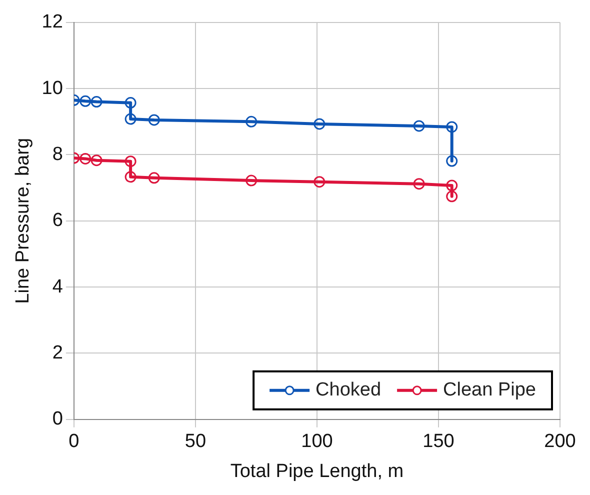  Describe the element at coordinates (560, 441) in the screenshot. I see `x-tick-label: 200` at that location.